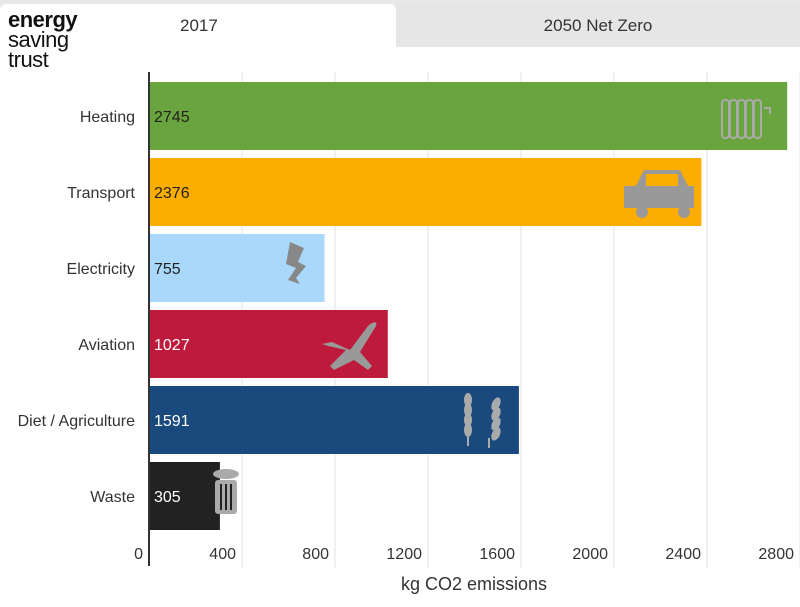 Image resolution: width=800 pixels, height=607 pixels. What do you see at coordinates (172, 345) in the screenshot?
I see `data-label: 1027` at bounding box center [172, 345].